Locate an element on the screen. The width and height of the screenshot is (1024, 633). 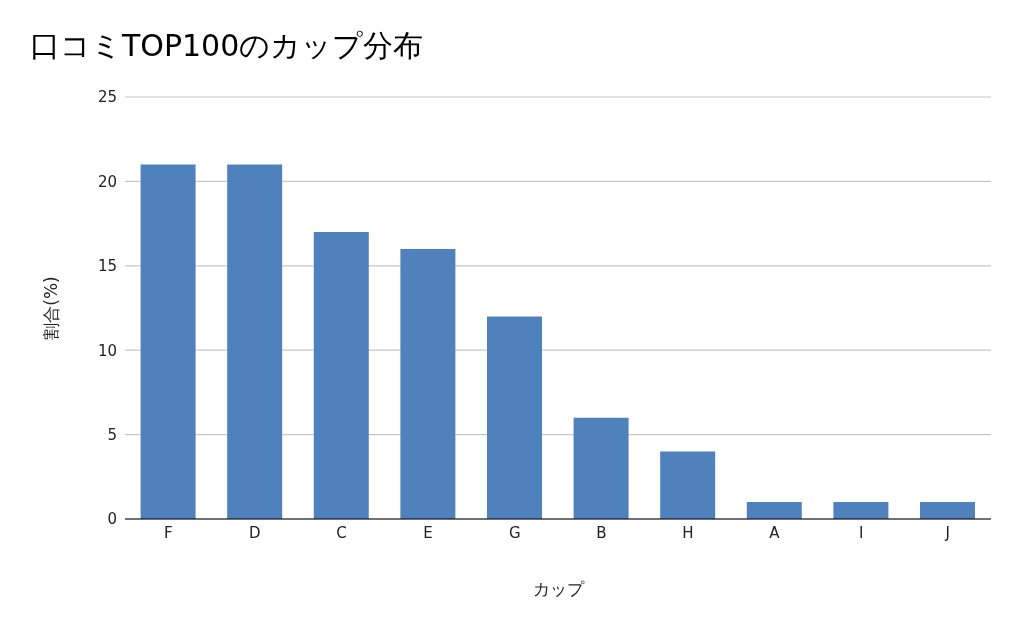
x-tick-label: I is located at coordinates (861, 532).